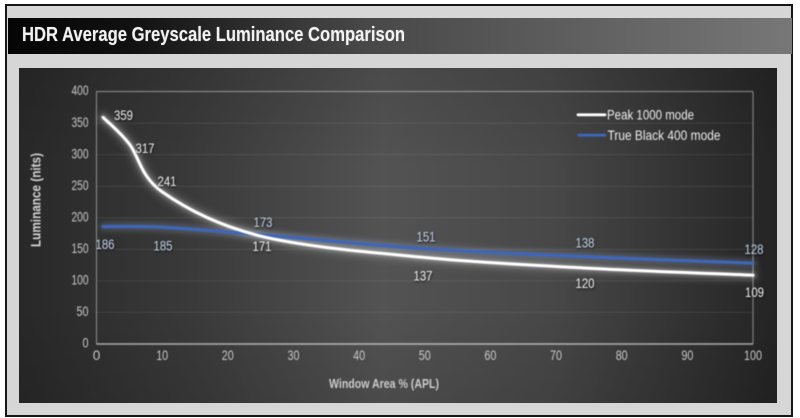  What do you see at coordinates (105, 244) in the screenshot?
I see `svg-text: 186` at bounding box center [105, 244].